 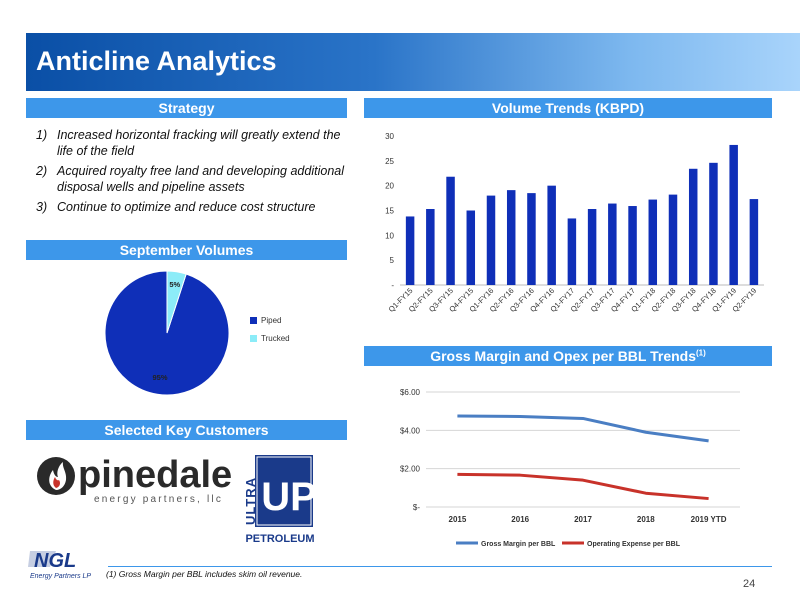 What do you see at coordinates (416, 507) in the screenshot?
I see `y-tick-label: $-` at bounding box center [416, 507].